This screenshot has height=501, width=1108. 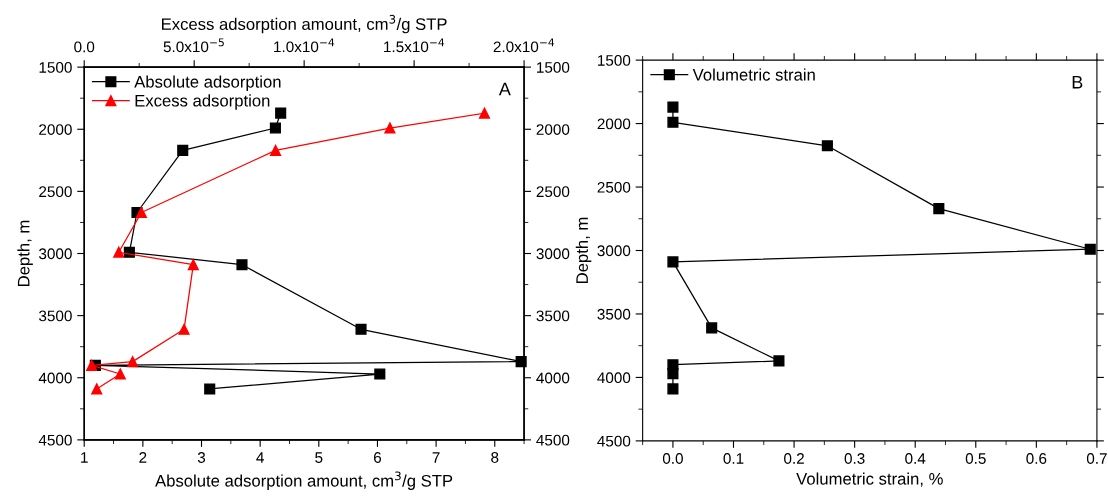 I want to click on x-tick-label: 0.0, so click(x=672, y=458).